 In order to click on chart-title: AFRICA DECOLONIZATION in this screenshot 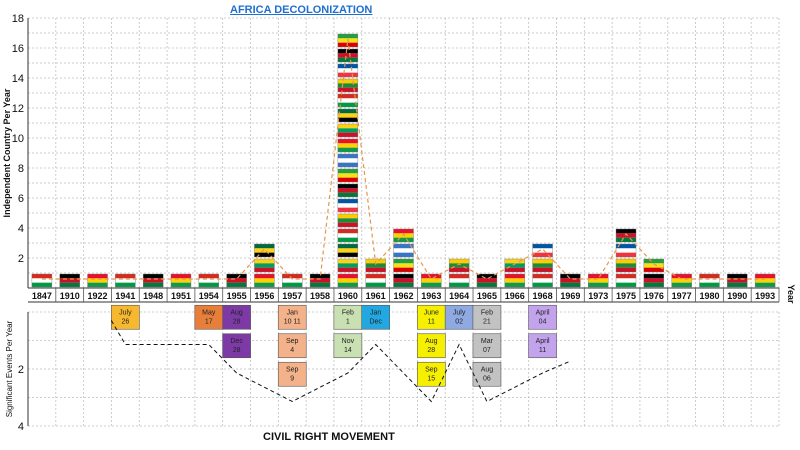, I will do `click(301, 10)`.